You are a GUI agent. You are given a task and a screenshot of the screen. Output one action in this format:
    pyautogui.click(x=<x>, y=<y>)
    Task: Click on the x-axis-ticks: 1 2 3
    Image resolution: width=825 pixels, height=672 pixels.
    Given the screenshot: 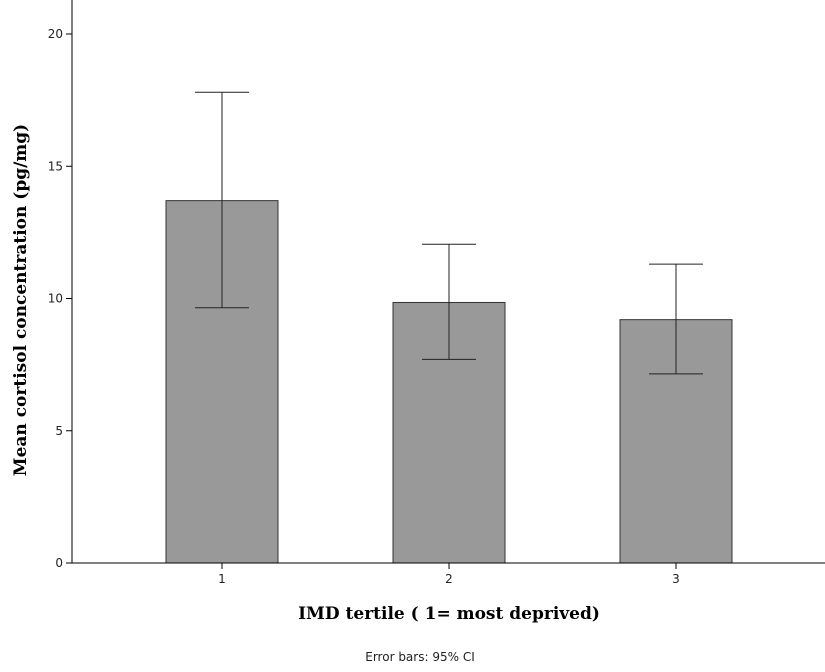 What is the action you would take?
    pyautogui.click(x=449, y=574)
    